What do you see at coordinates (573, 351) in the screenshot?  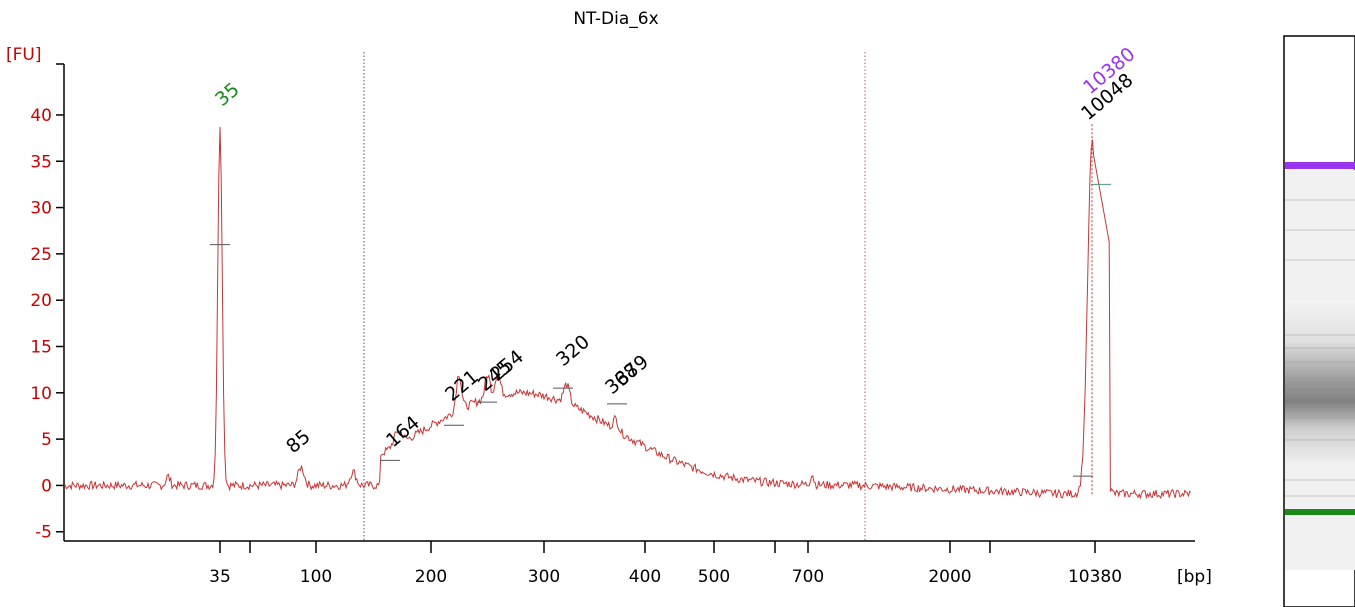 I see `peak-label-320: 320` at bounding box center [573, 351].